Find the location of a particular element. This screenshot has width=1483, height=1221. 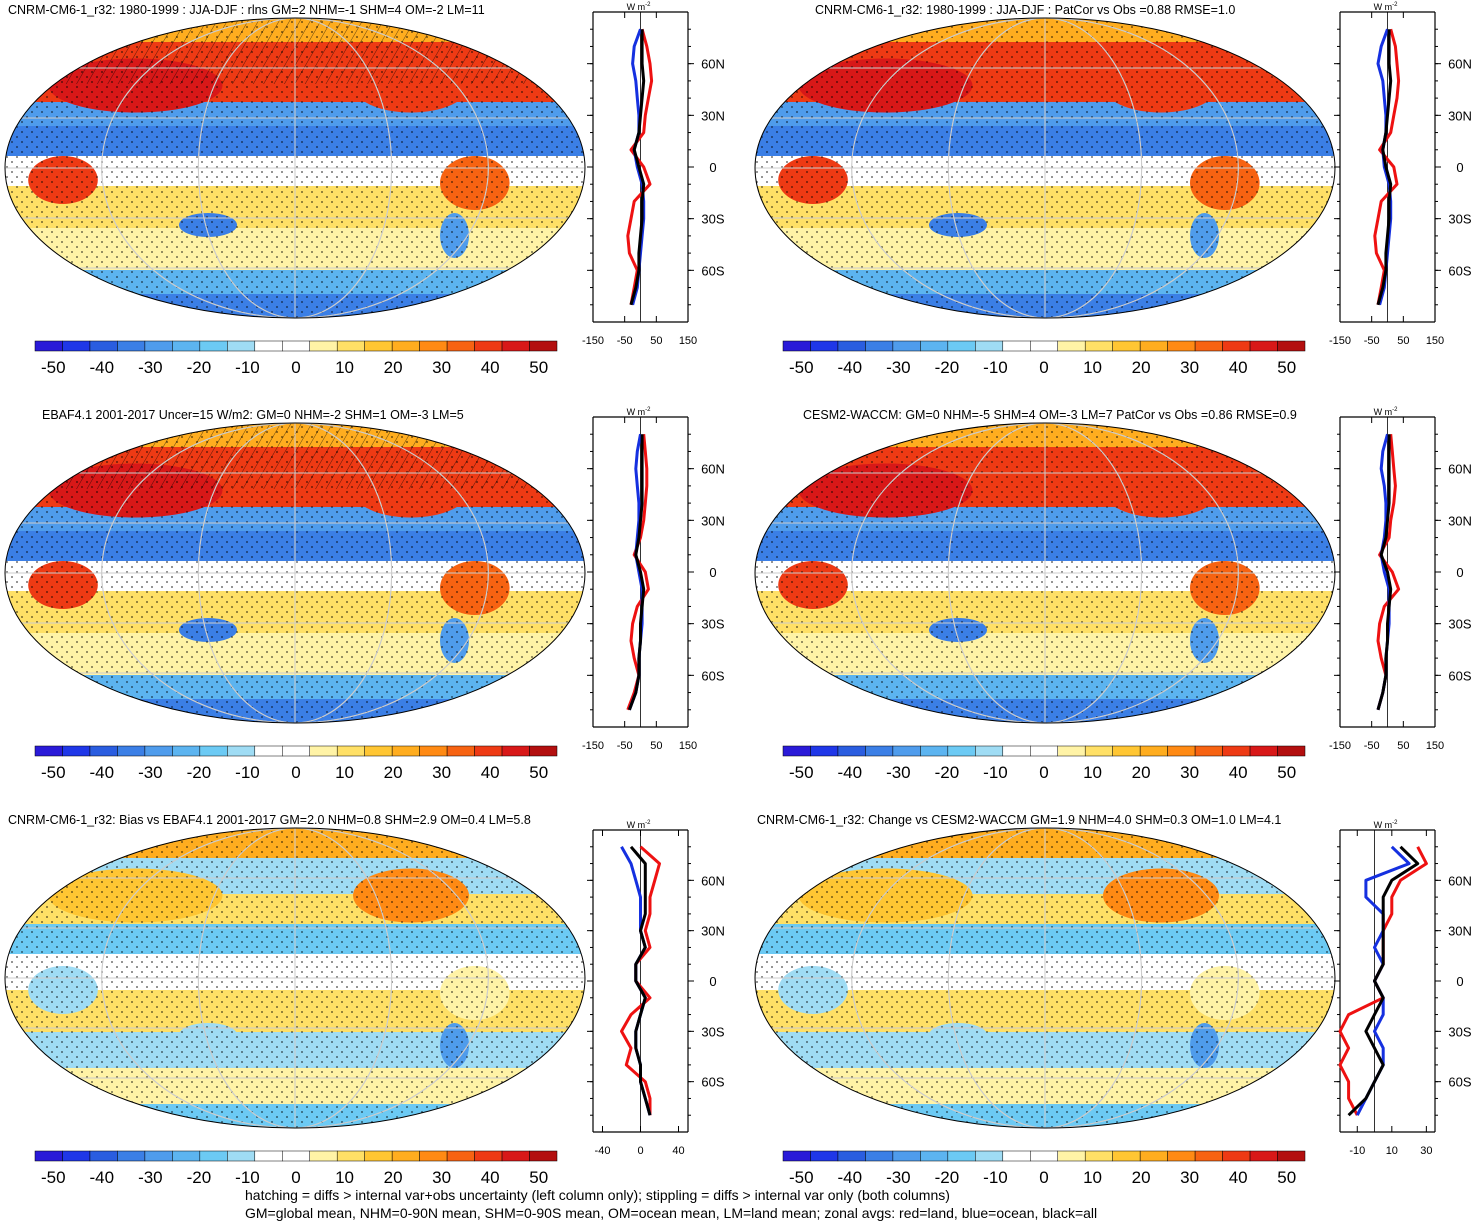

x-tick-label: 40 is located at coordinates (678, 1151).